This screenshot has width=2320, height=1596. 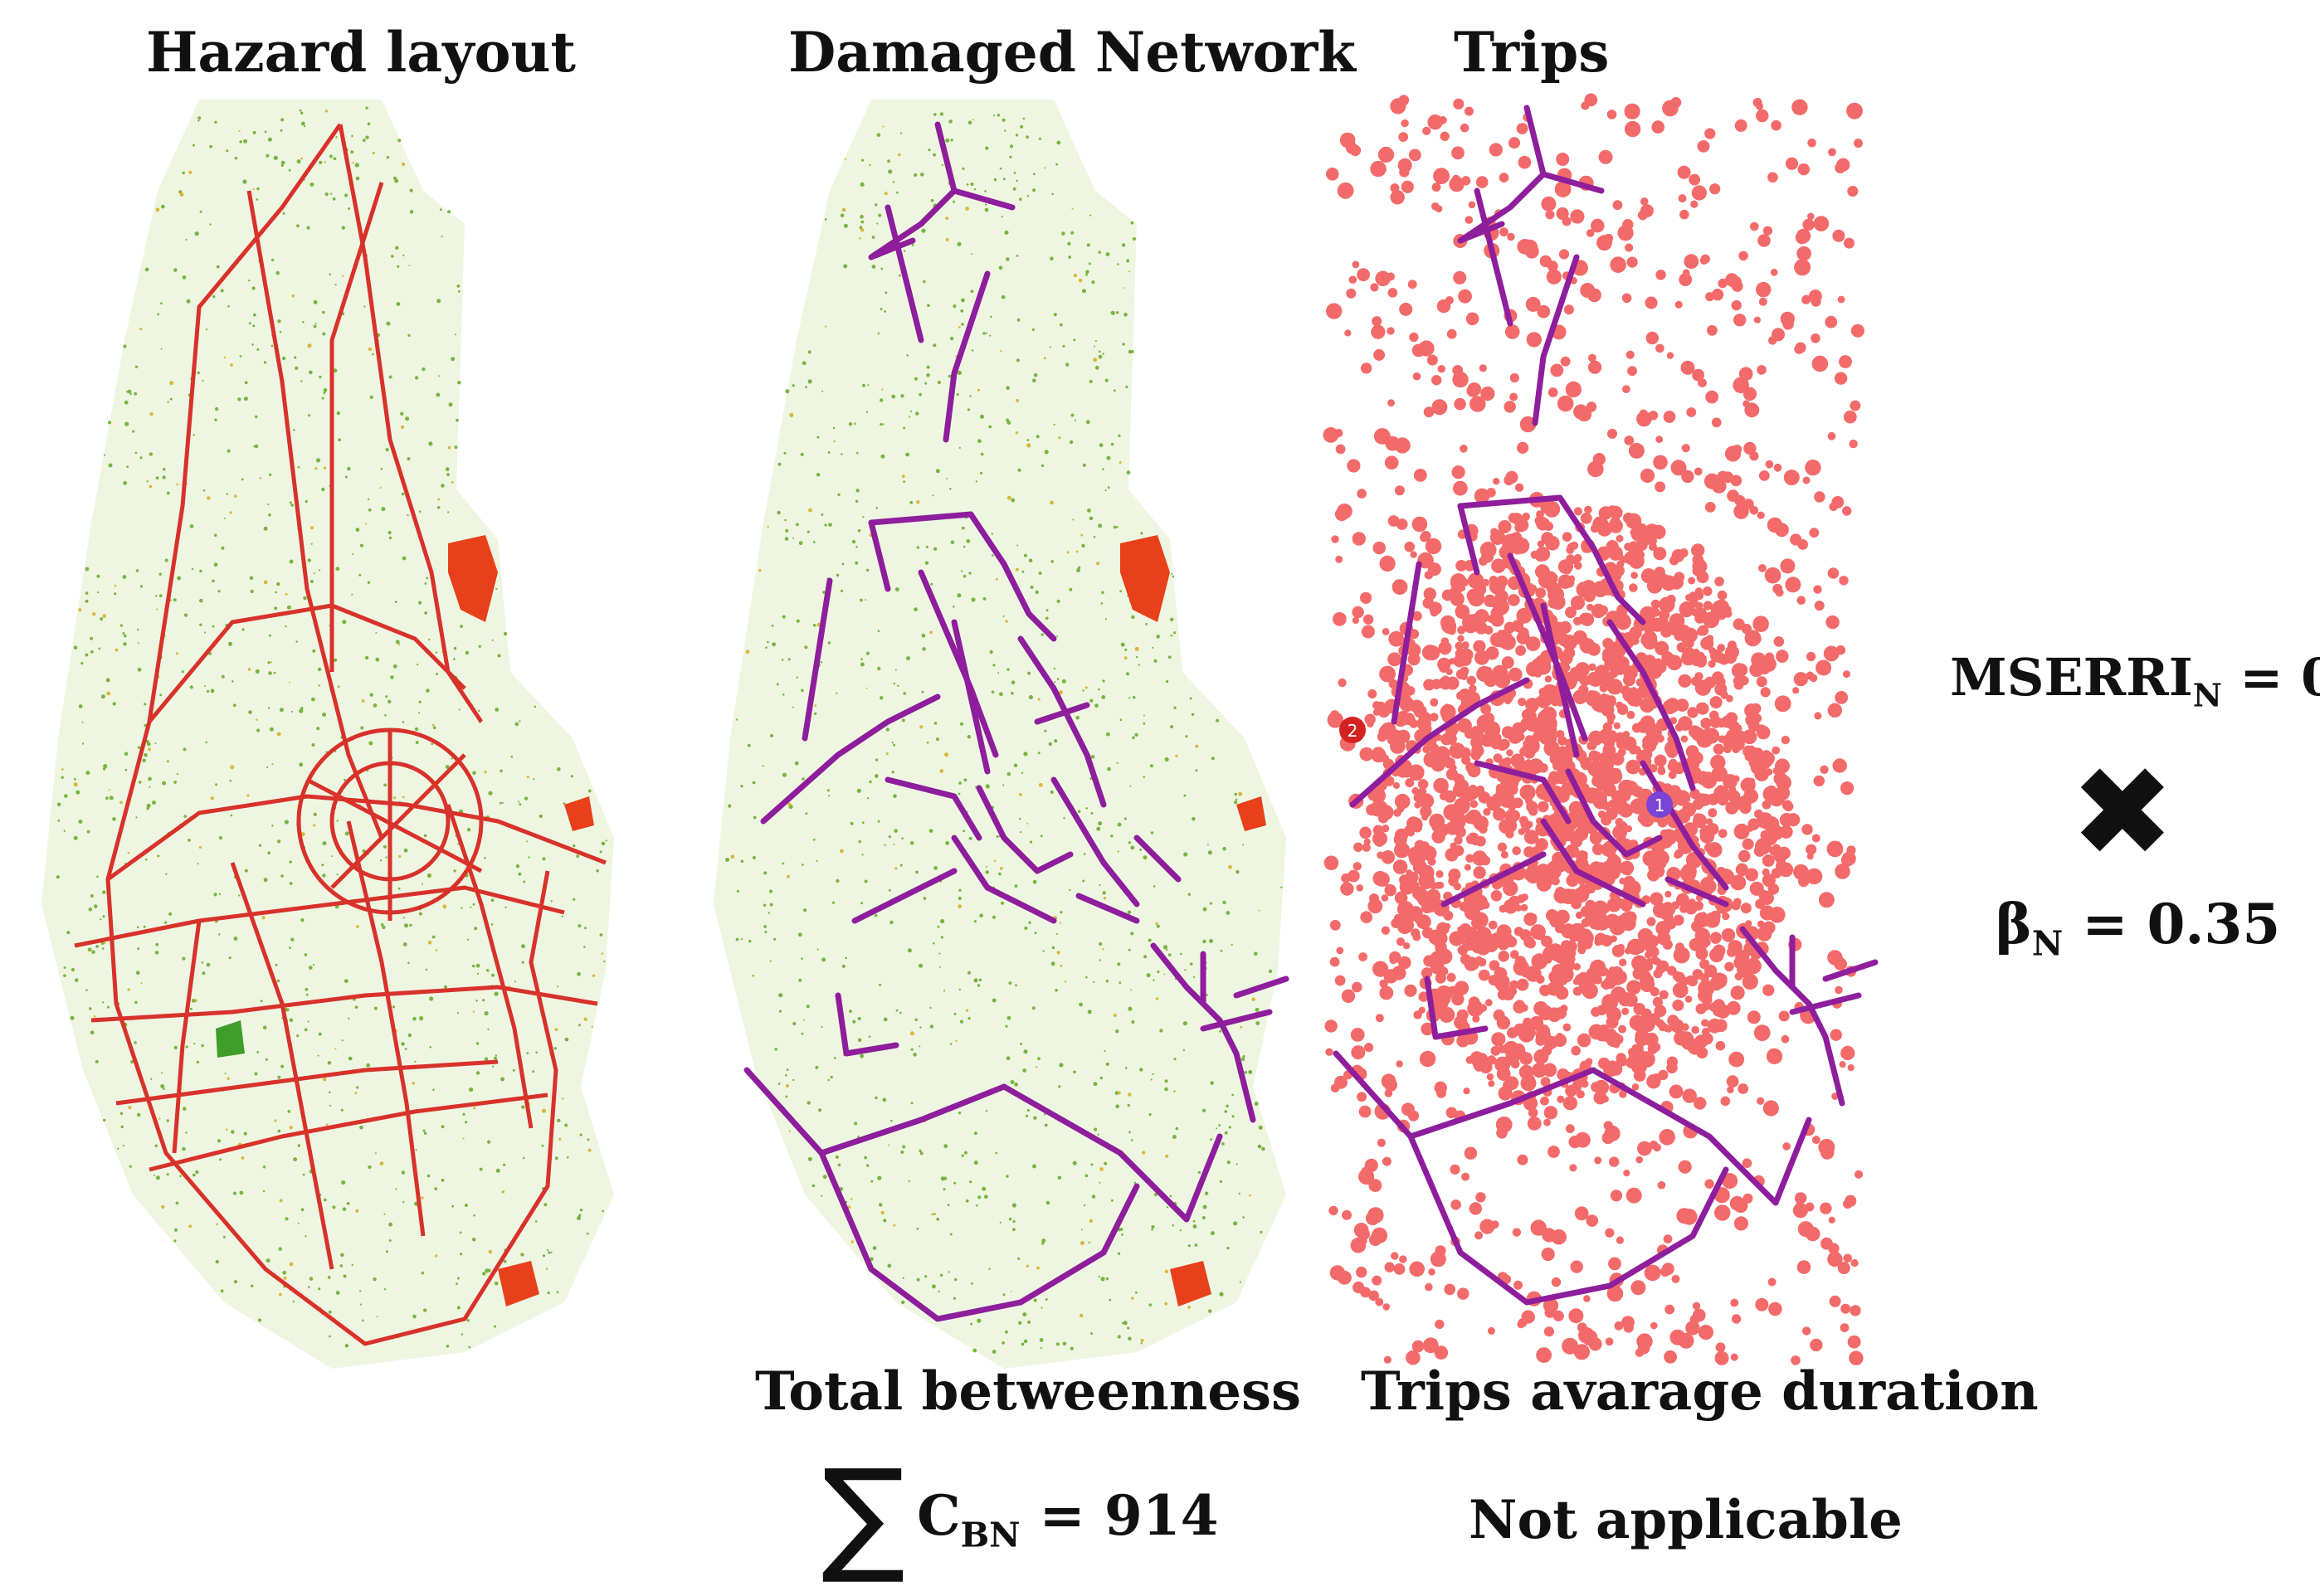 What do you see at coordinates (1353, 731) in the screenshot?
I see `trip-node-label: 2` at bounding box center [1353, 731].